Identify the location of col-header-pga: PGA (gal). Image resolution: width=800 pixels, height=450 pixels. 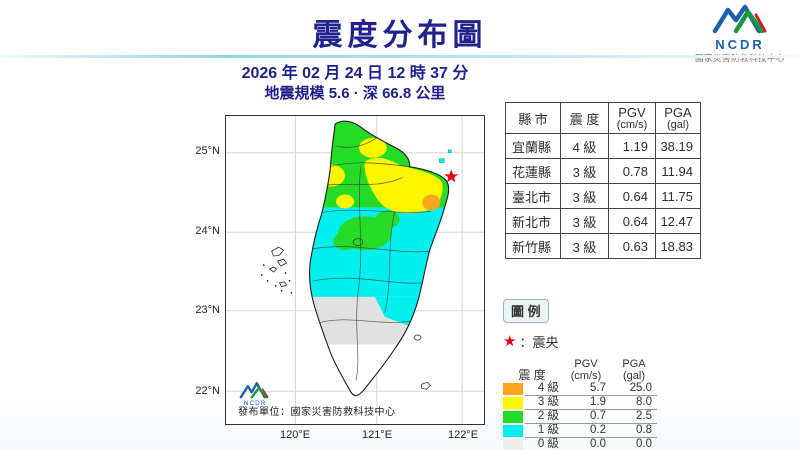
(678, 118).